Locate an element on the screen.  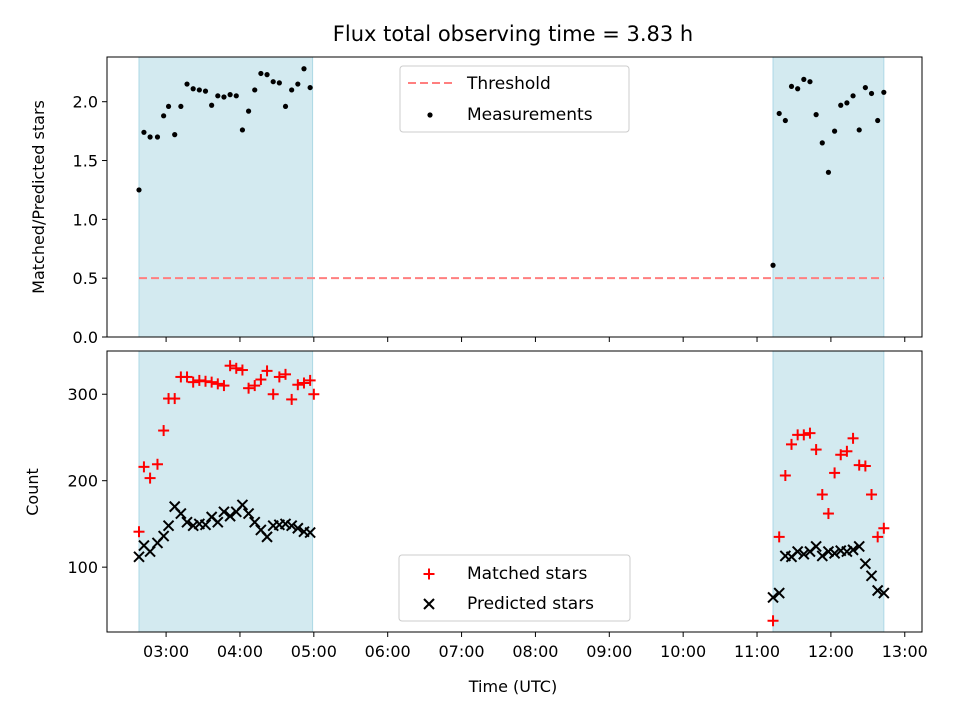
legend-threshold-label: Threshold is located at coordinates (508, 84).